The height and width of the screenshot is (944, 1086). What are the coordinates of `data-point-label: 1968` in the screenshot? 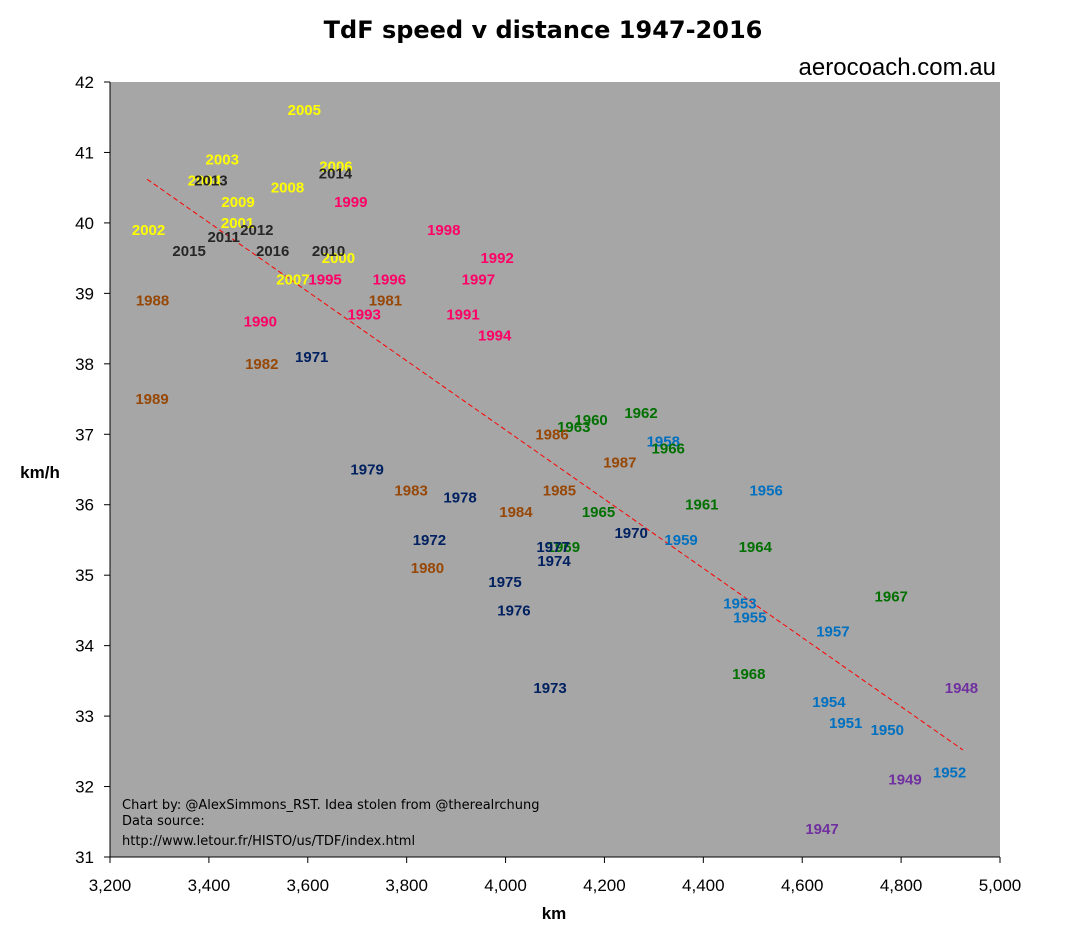 It's located at (748, 674).